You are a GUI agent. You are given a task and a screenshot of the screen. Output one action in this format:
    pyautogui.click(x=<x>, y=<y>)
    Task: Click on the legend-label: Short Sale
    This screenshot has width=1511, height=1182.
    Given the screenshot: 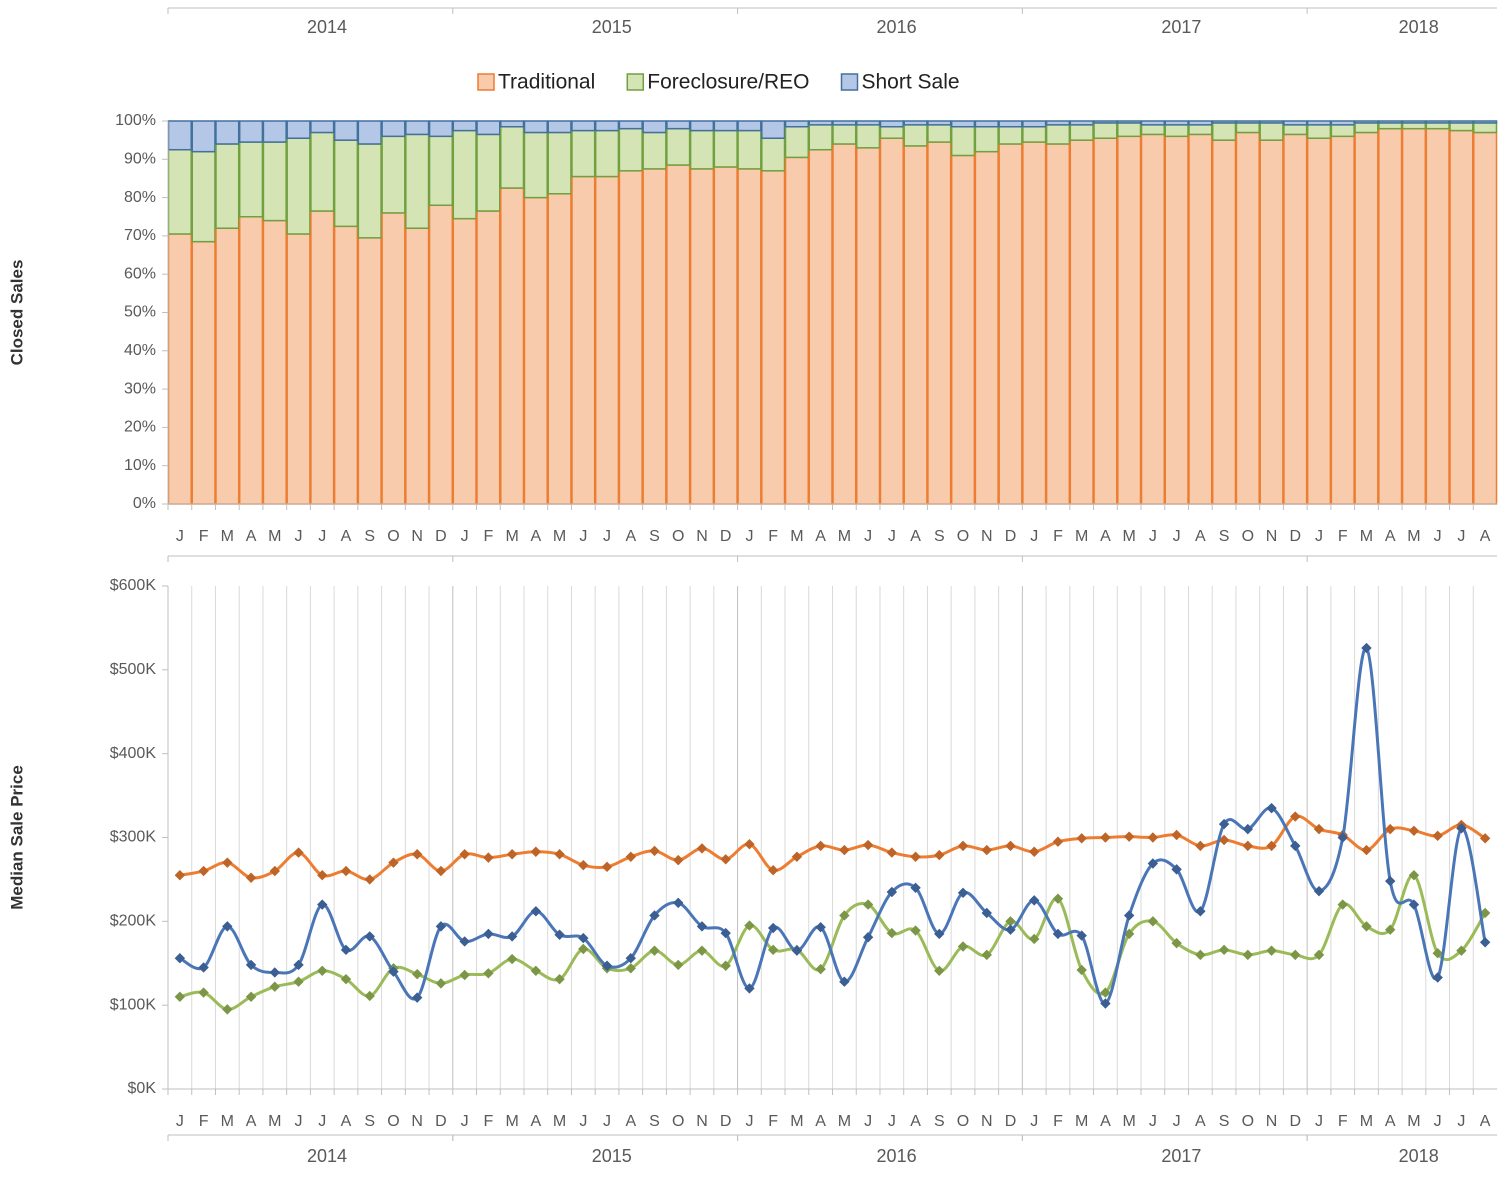 What is the action you would take?
    pyautogui.click(x=911, y=82)
    